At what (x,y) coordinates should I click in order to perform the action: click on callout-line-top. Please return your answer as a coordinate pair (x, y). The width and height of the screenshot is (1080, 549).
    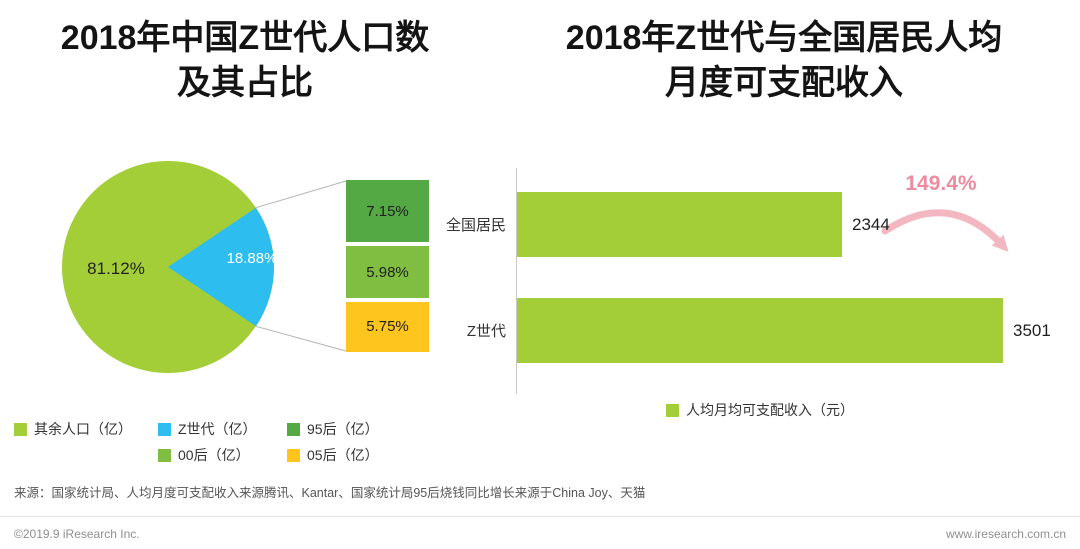
    Looking at the image, I should click on (301, 194).